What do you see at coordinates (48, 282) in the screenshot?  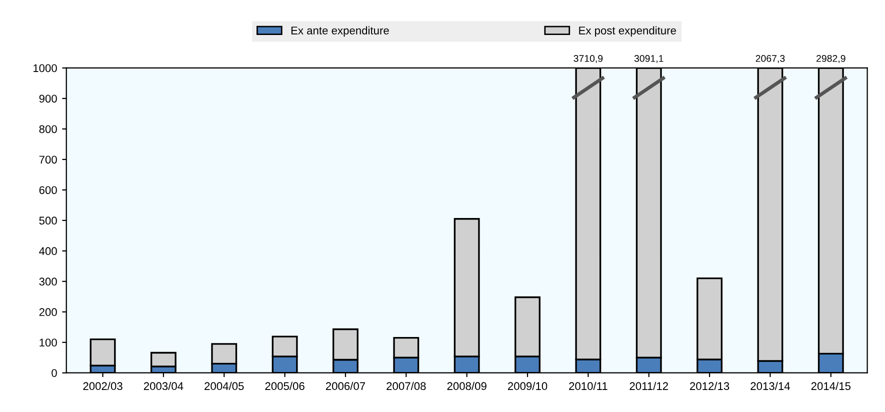 I see `y-tick-label: 300` at bounding box center [48, 282].